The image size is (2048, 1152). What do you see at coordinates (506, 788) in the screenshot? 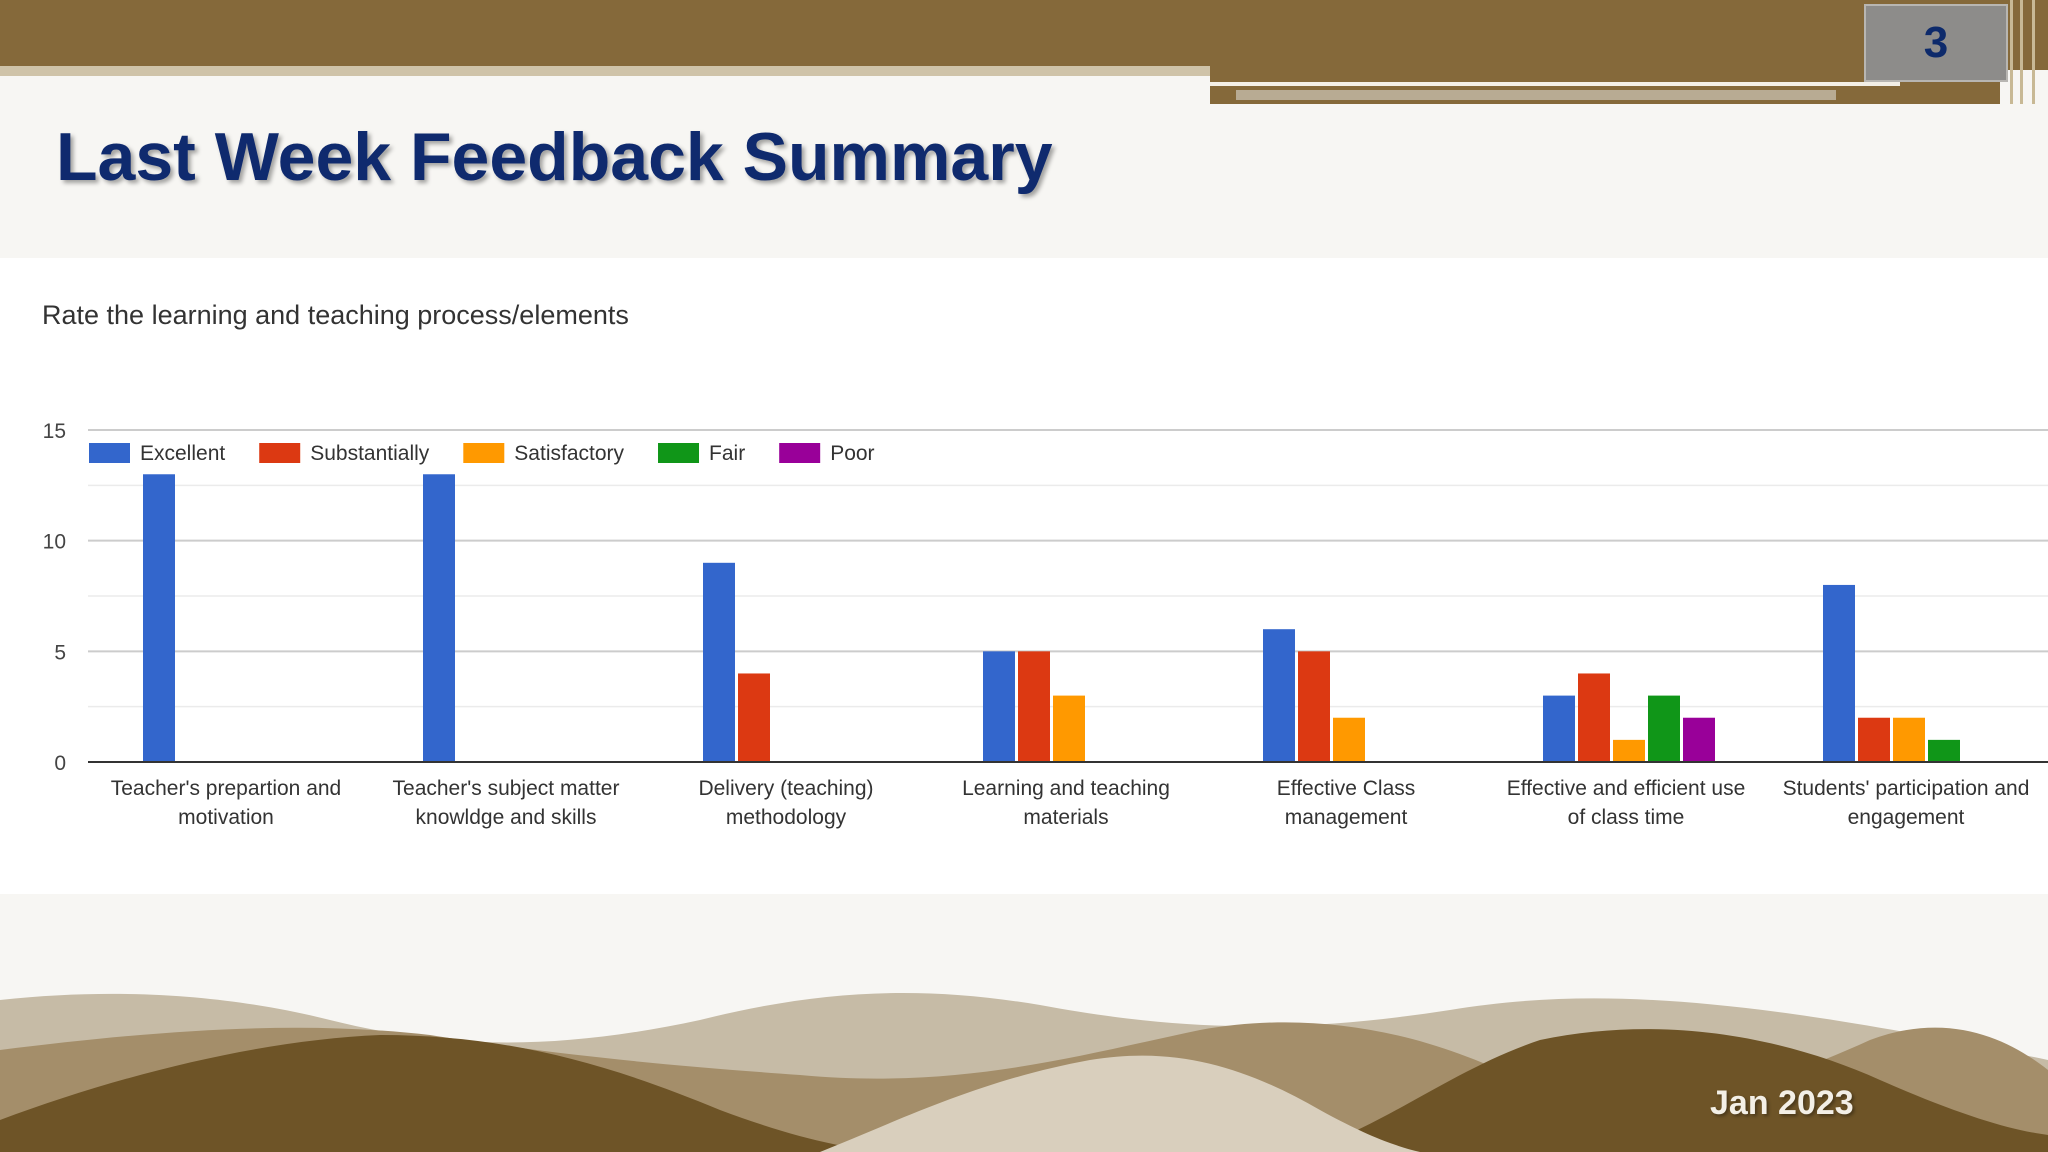
I see `x-tick-label: Teacher's subject matter` at bounding box center [506, 788].